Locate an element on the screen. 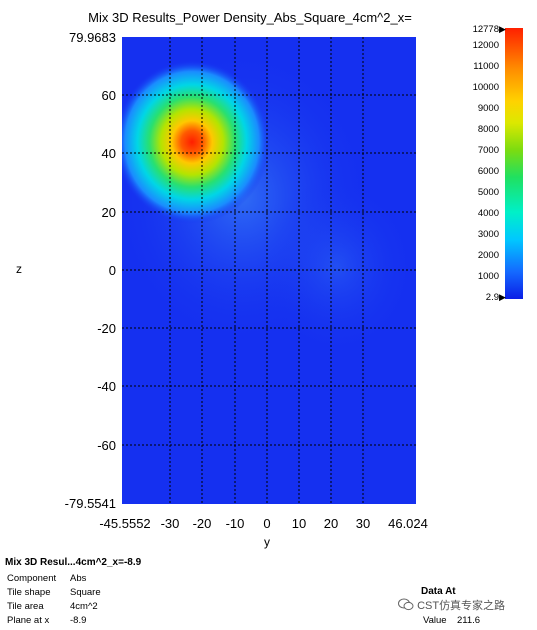 Image resolution: width=537 pixels, height=630 pixels. z-tick-label: -79.5541 is located at coordinates (90, 503).